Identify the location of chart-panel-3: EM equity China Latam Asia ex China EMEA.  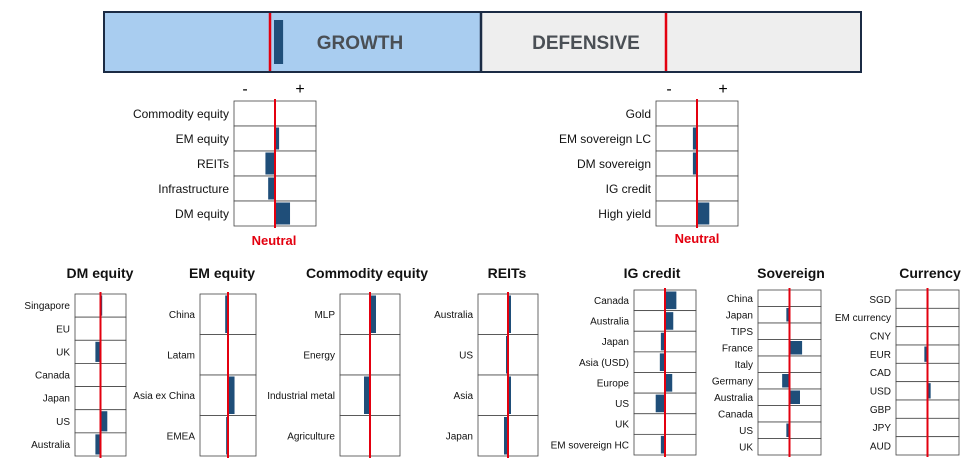
(195, 361).